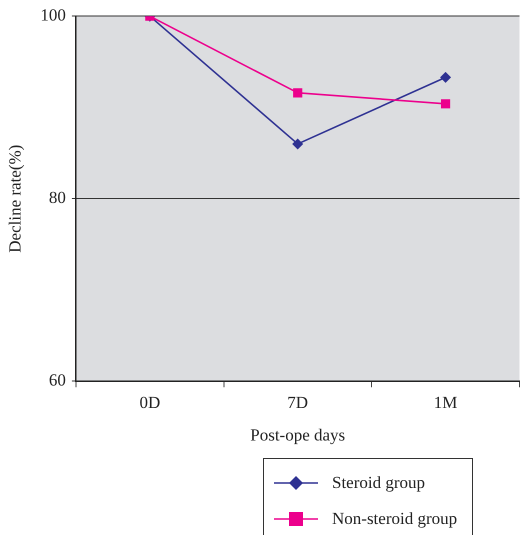  Describe the element at coordinates (379, 483) in the screenshot. I see `legend-label: Steroid group` at that location.